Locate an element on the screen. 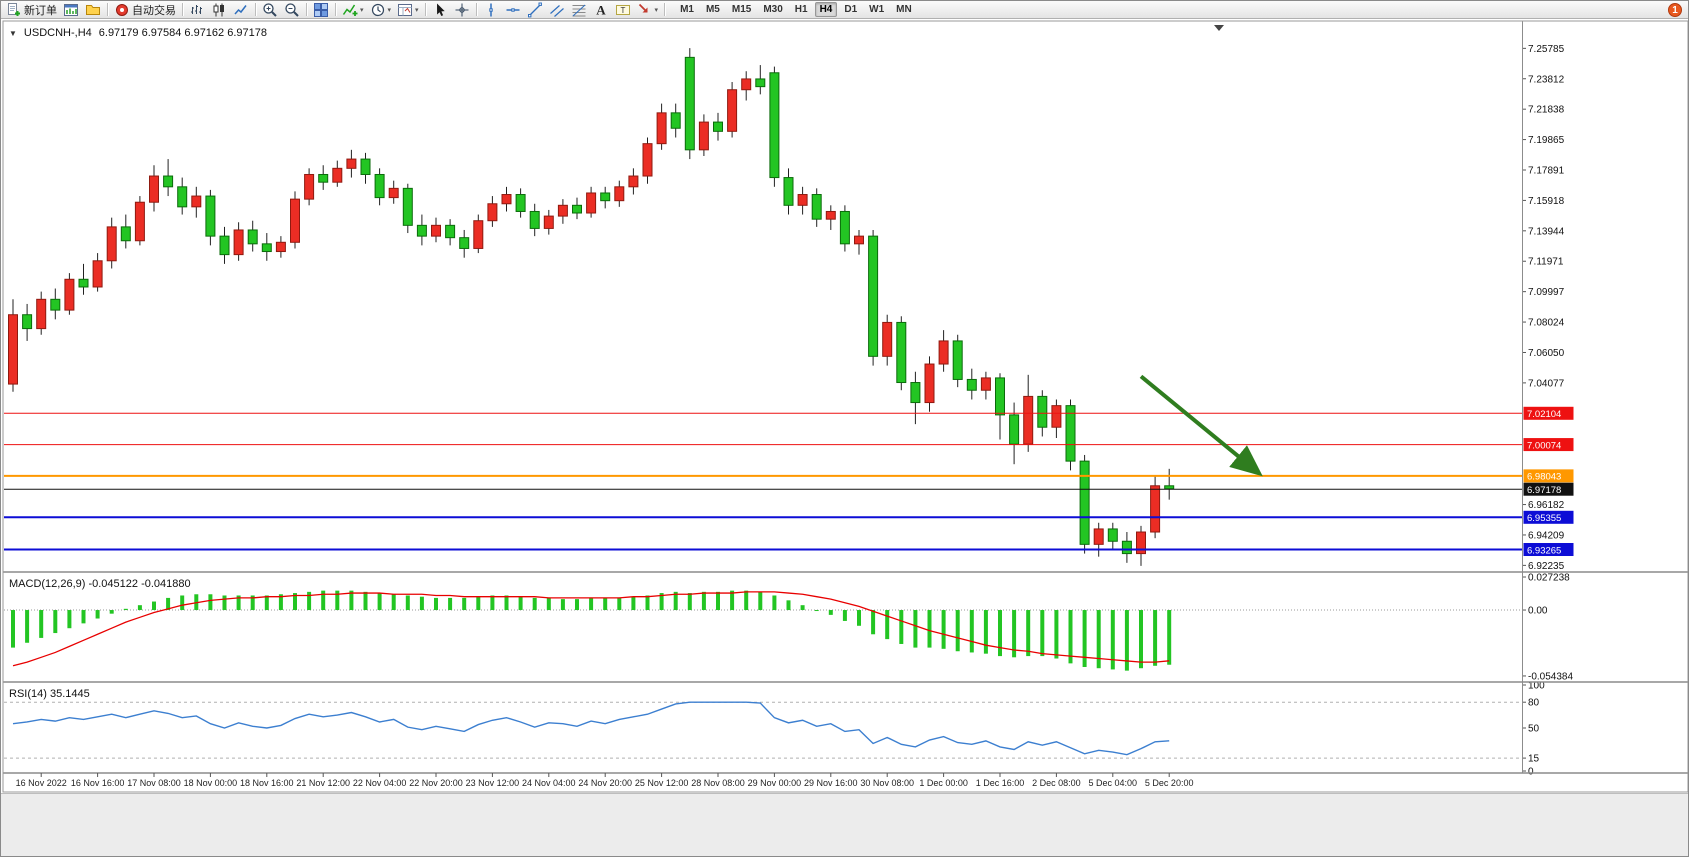 This screenshot has height=857, width=1689. bar-chart-button is located at coordinates (197, 10).